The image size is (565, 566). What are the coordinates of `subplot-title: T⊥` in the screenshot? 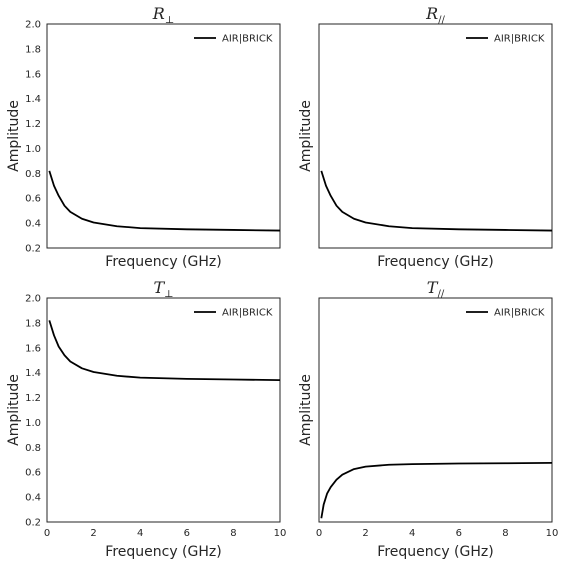 It's located at (163, 289).